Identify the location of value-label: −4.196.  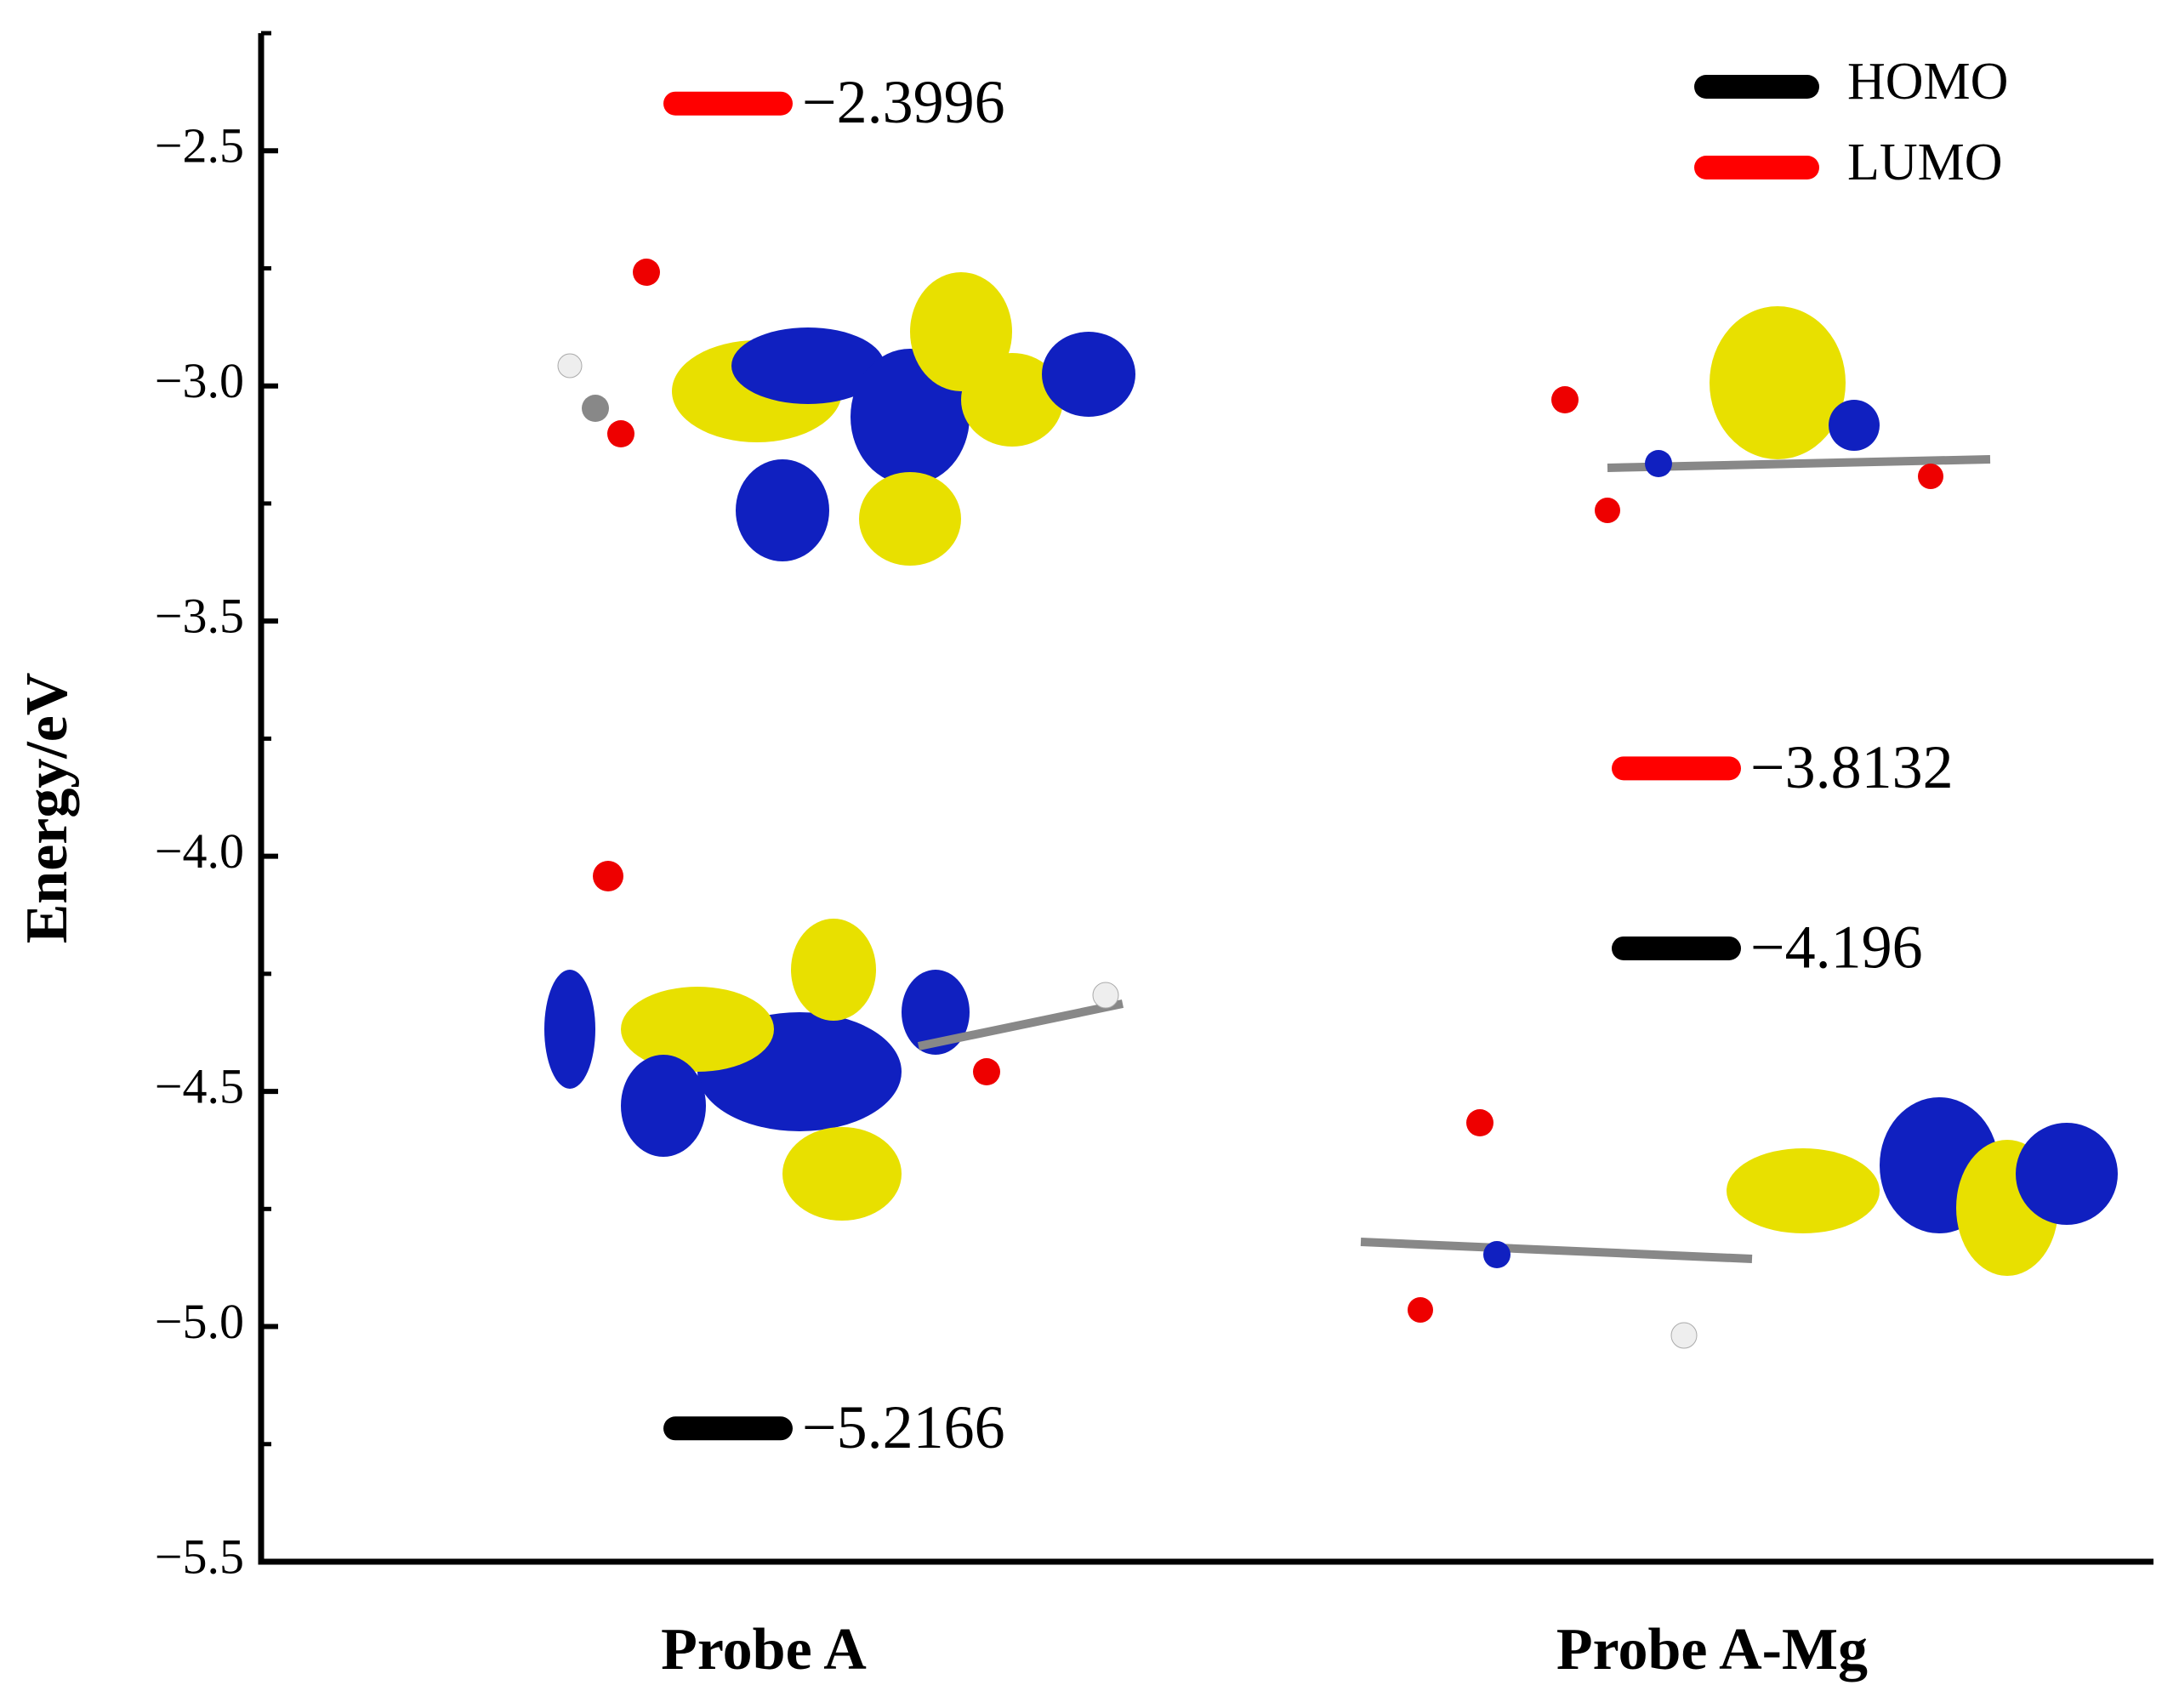
(1836, 948).